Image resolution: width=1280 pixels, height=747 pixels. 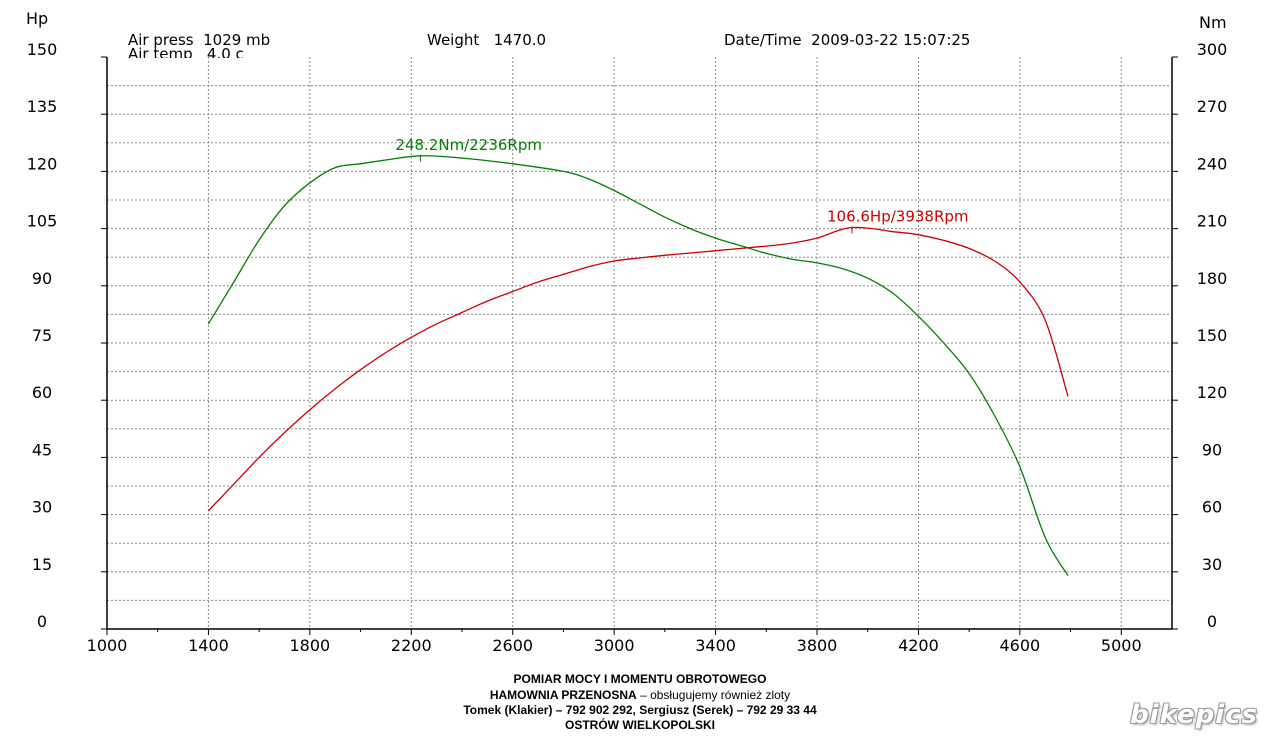 What do you see at coordinates (1212, 106) in the screenshot?
I see `y-right-tick-label: 270` at bounding box center [1212, 106].